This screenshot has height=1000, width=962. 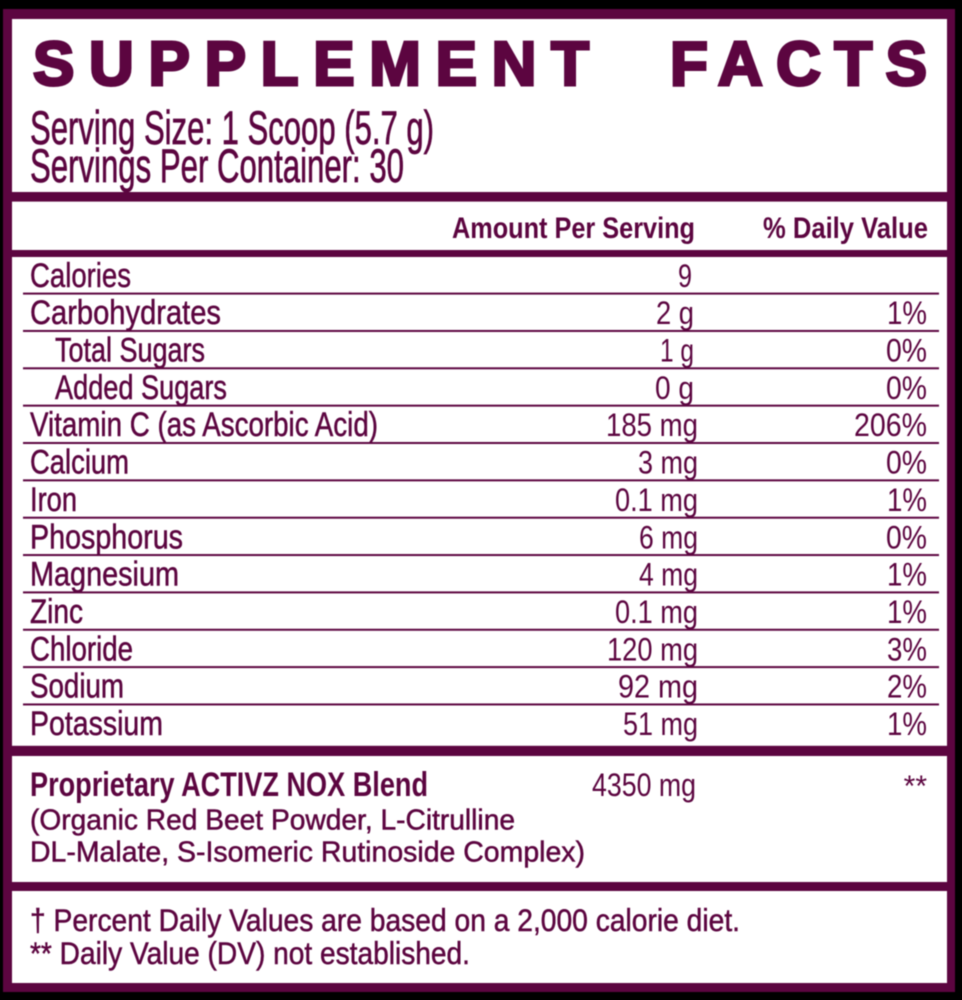 What do you see at coordinates (675, 313) in the screenshot?
I see `svg-text: 2 g` at bounding box center [675, 313].